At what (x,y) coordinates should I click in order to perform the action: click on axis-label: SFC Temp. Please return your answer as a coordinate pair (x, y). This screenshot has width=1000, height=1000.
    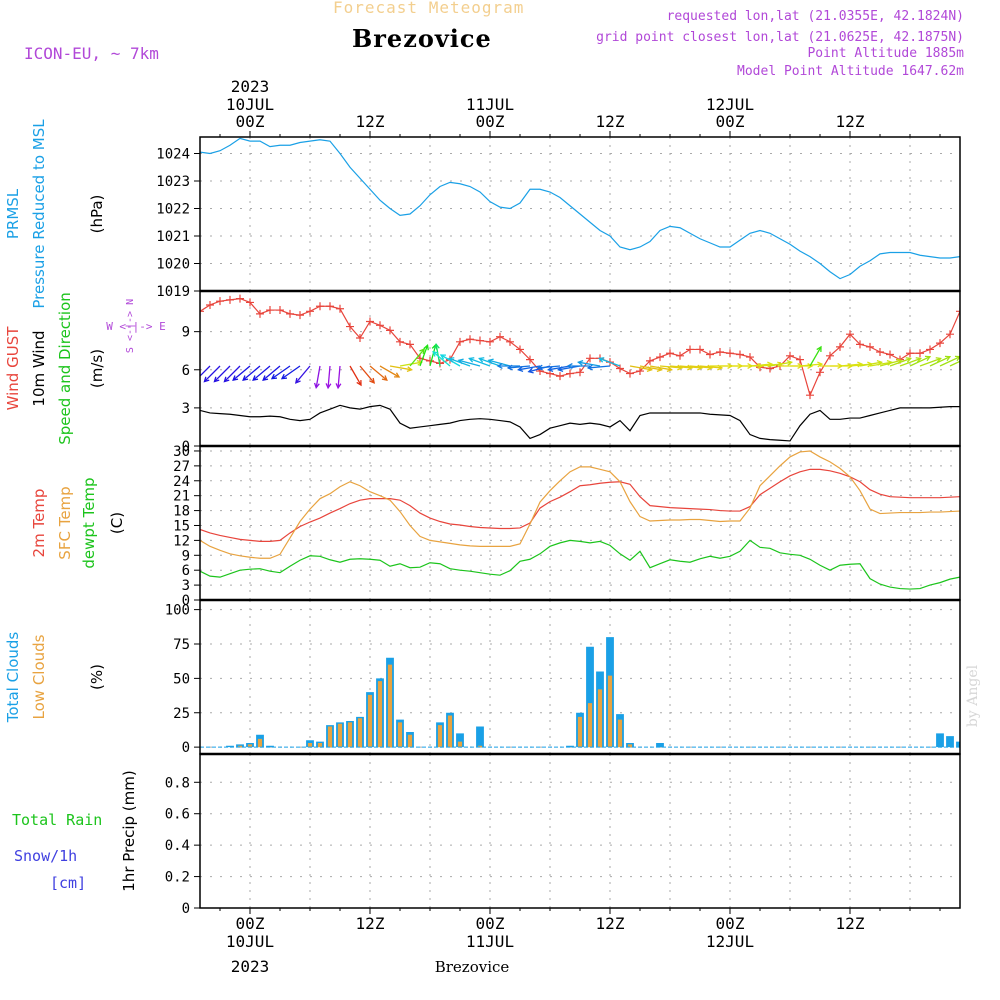
    Looking at the image, I should click on (65, 522).